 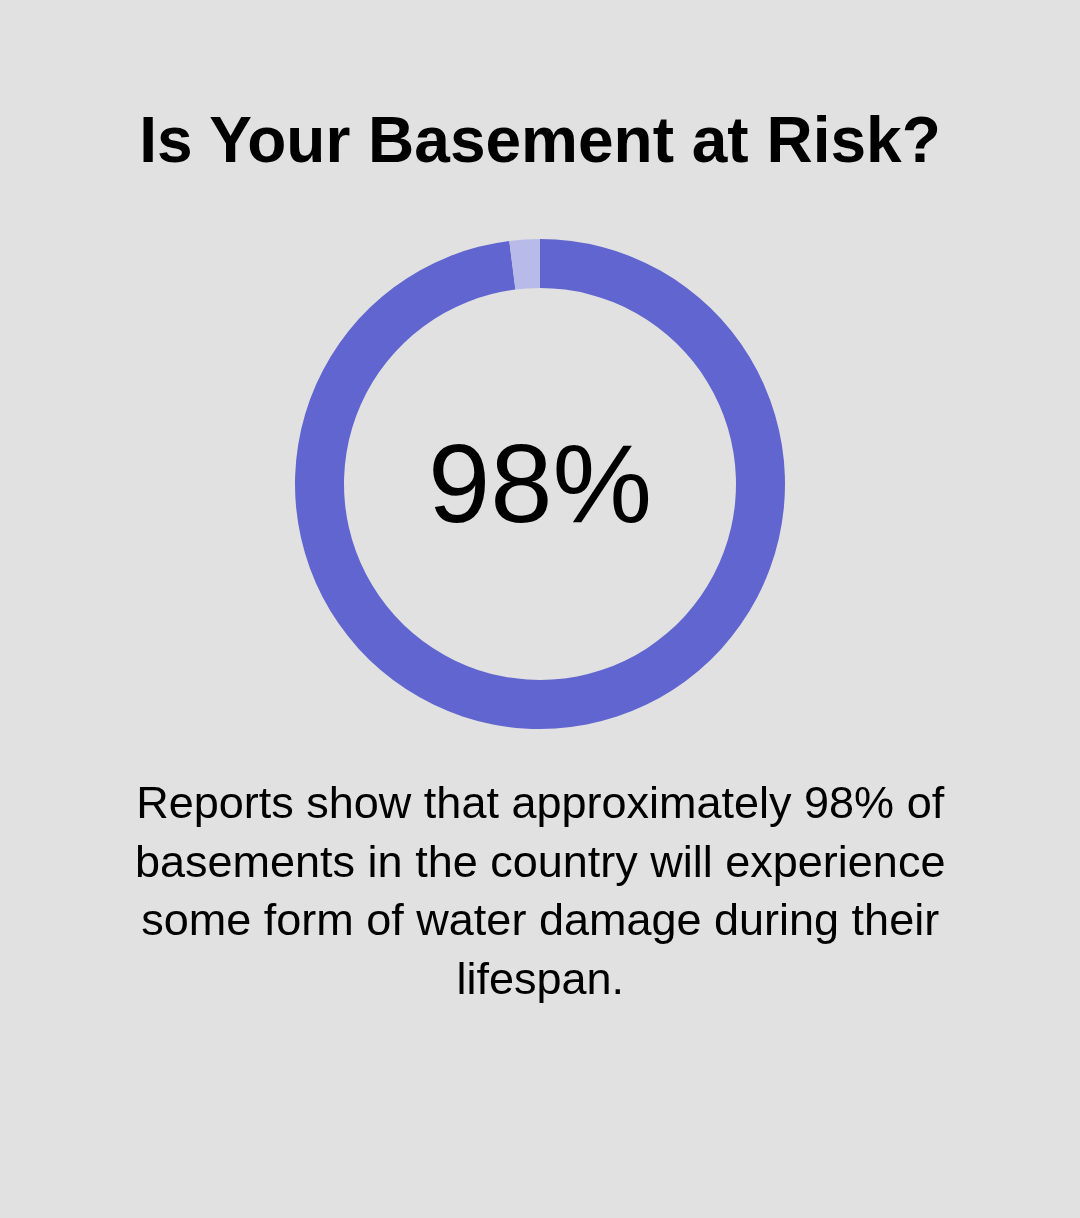 What do you see at coordinates (540, 140) in the screenshot?
I see `chart-title: Is Your Basement at Risk?` at bounding box center [540, 140].